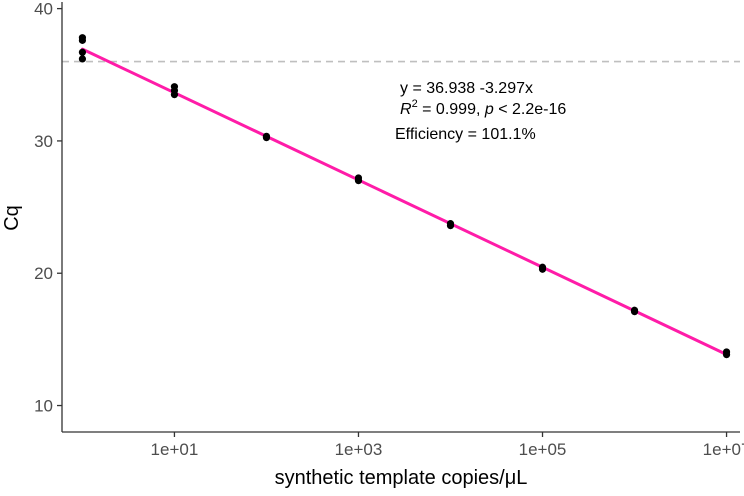 The width and height of the screenshot is (744, 496). I want to click on r2-value: = 0.999,, so click(451, 109).